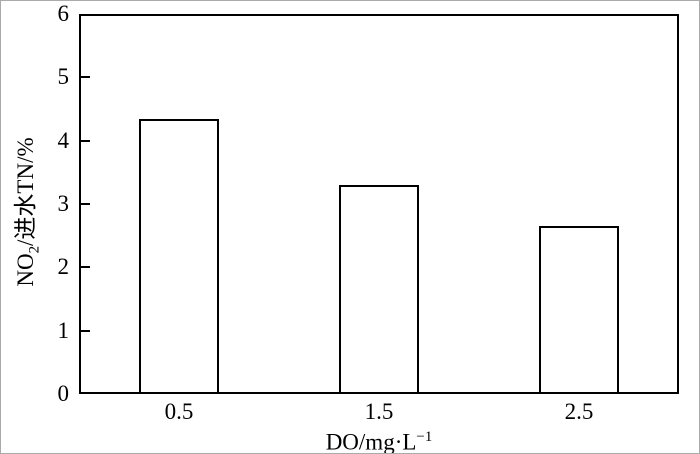 The height and width of the screenshot is (454, 700). I want to click on bar-0.5, so click(179, 256).